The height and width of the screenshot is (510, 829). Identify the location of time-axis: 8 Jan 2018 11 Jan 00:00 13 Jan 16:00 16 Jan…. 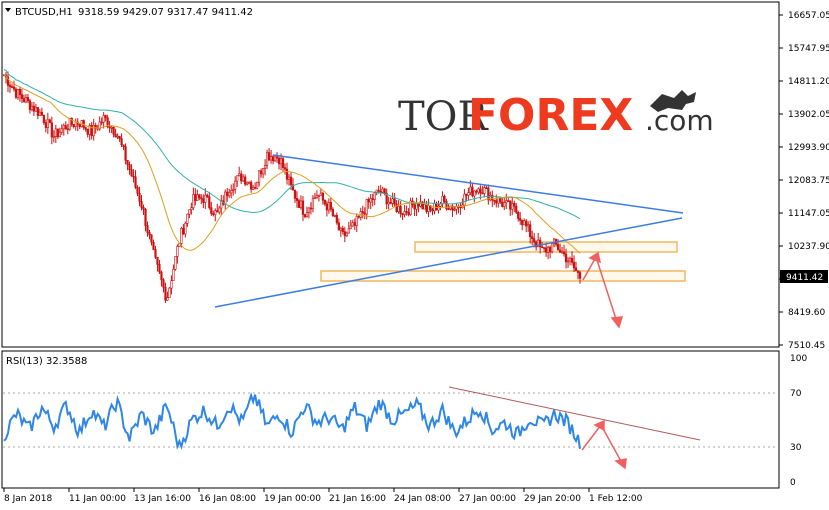
(323, 496).